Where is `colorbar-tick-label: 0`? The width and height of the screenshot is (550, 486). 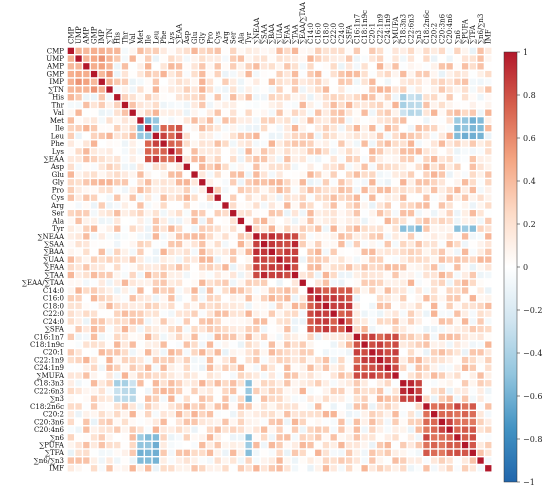
colorbar-tick-label: 0 is located at coordinates (525, 267).